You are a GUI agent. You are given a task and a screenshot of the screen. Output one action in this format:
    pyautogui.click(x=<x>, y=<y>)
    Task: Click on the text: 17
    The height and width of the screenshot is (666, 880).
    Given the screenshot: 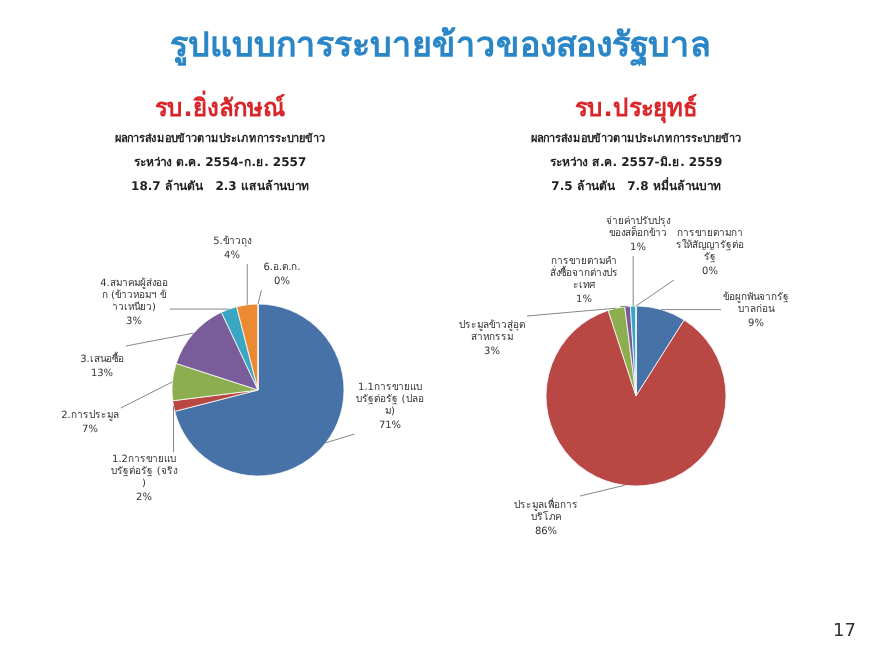 What is the action you would take?
    pyautogui.click(x=844, y=632)
    